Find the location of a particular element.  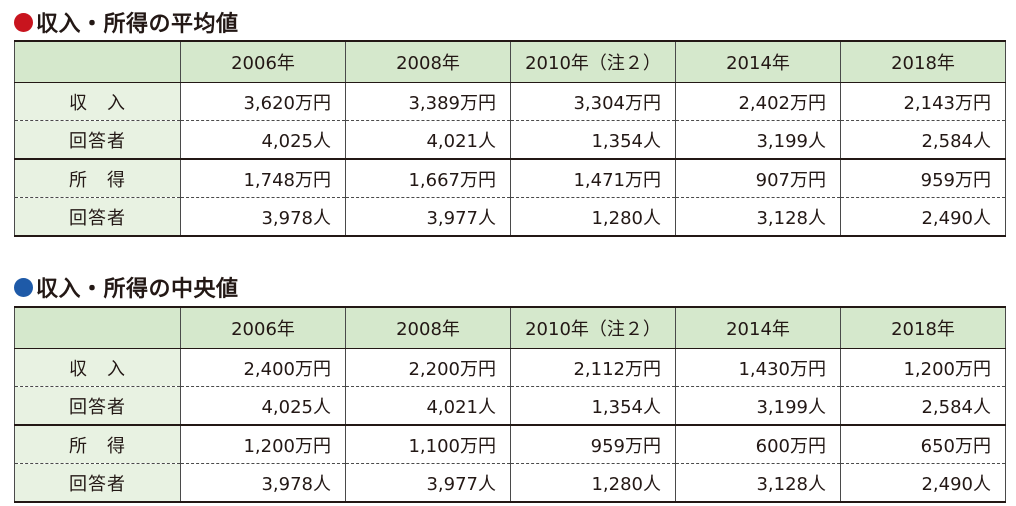

section-title-average: 収入・所得の平均値 is located at coordinates (126, 22).